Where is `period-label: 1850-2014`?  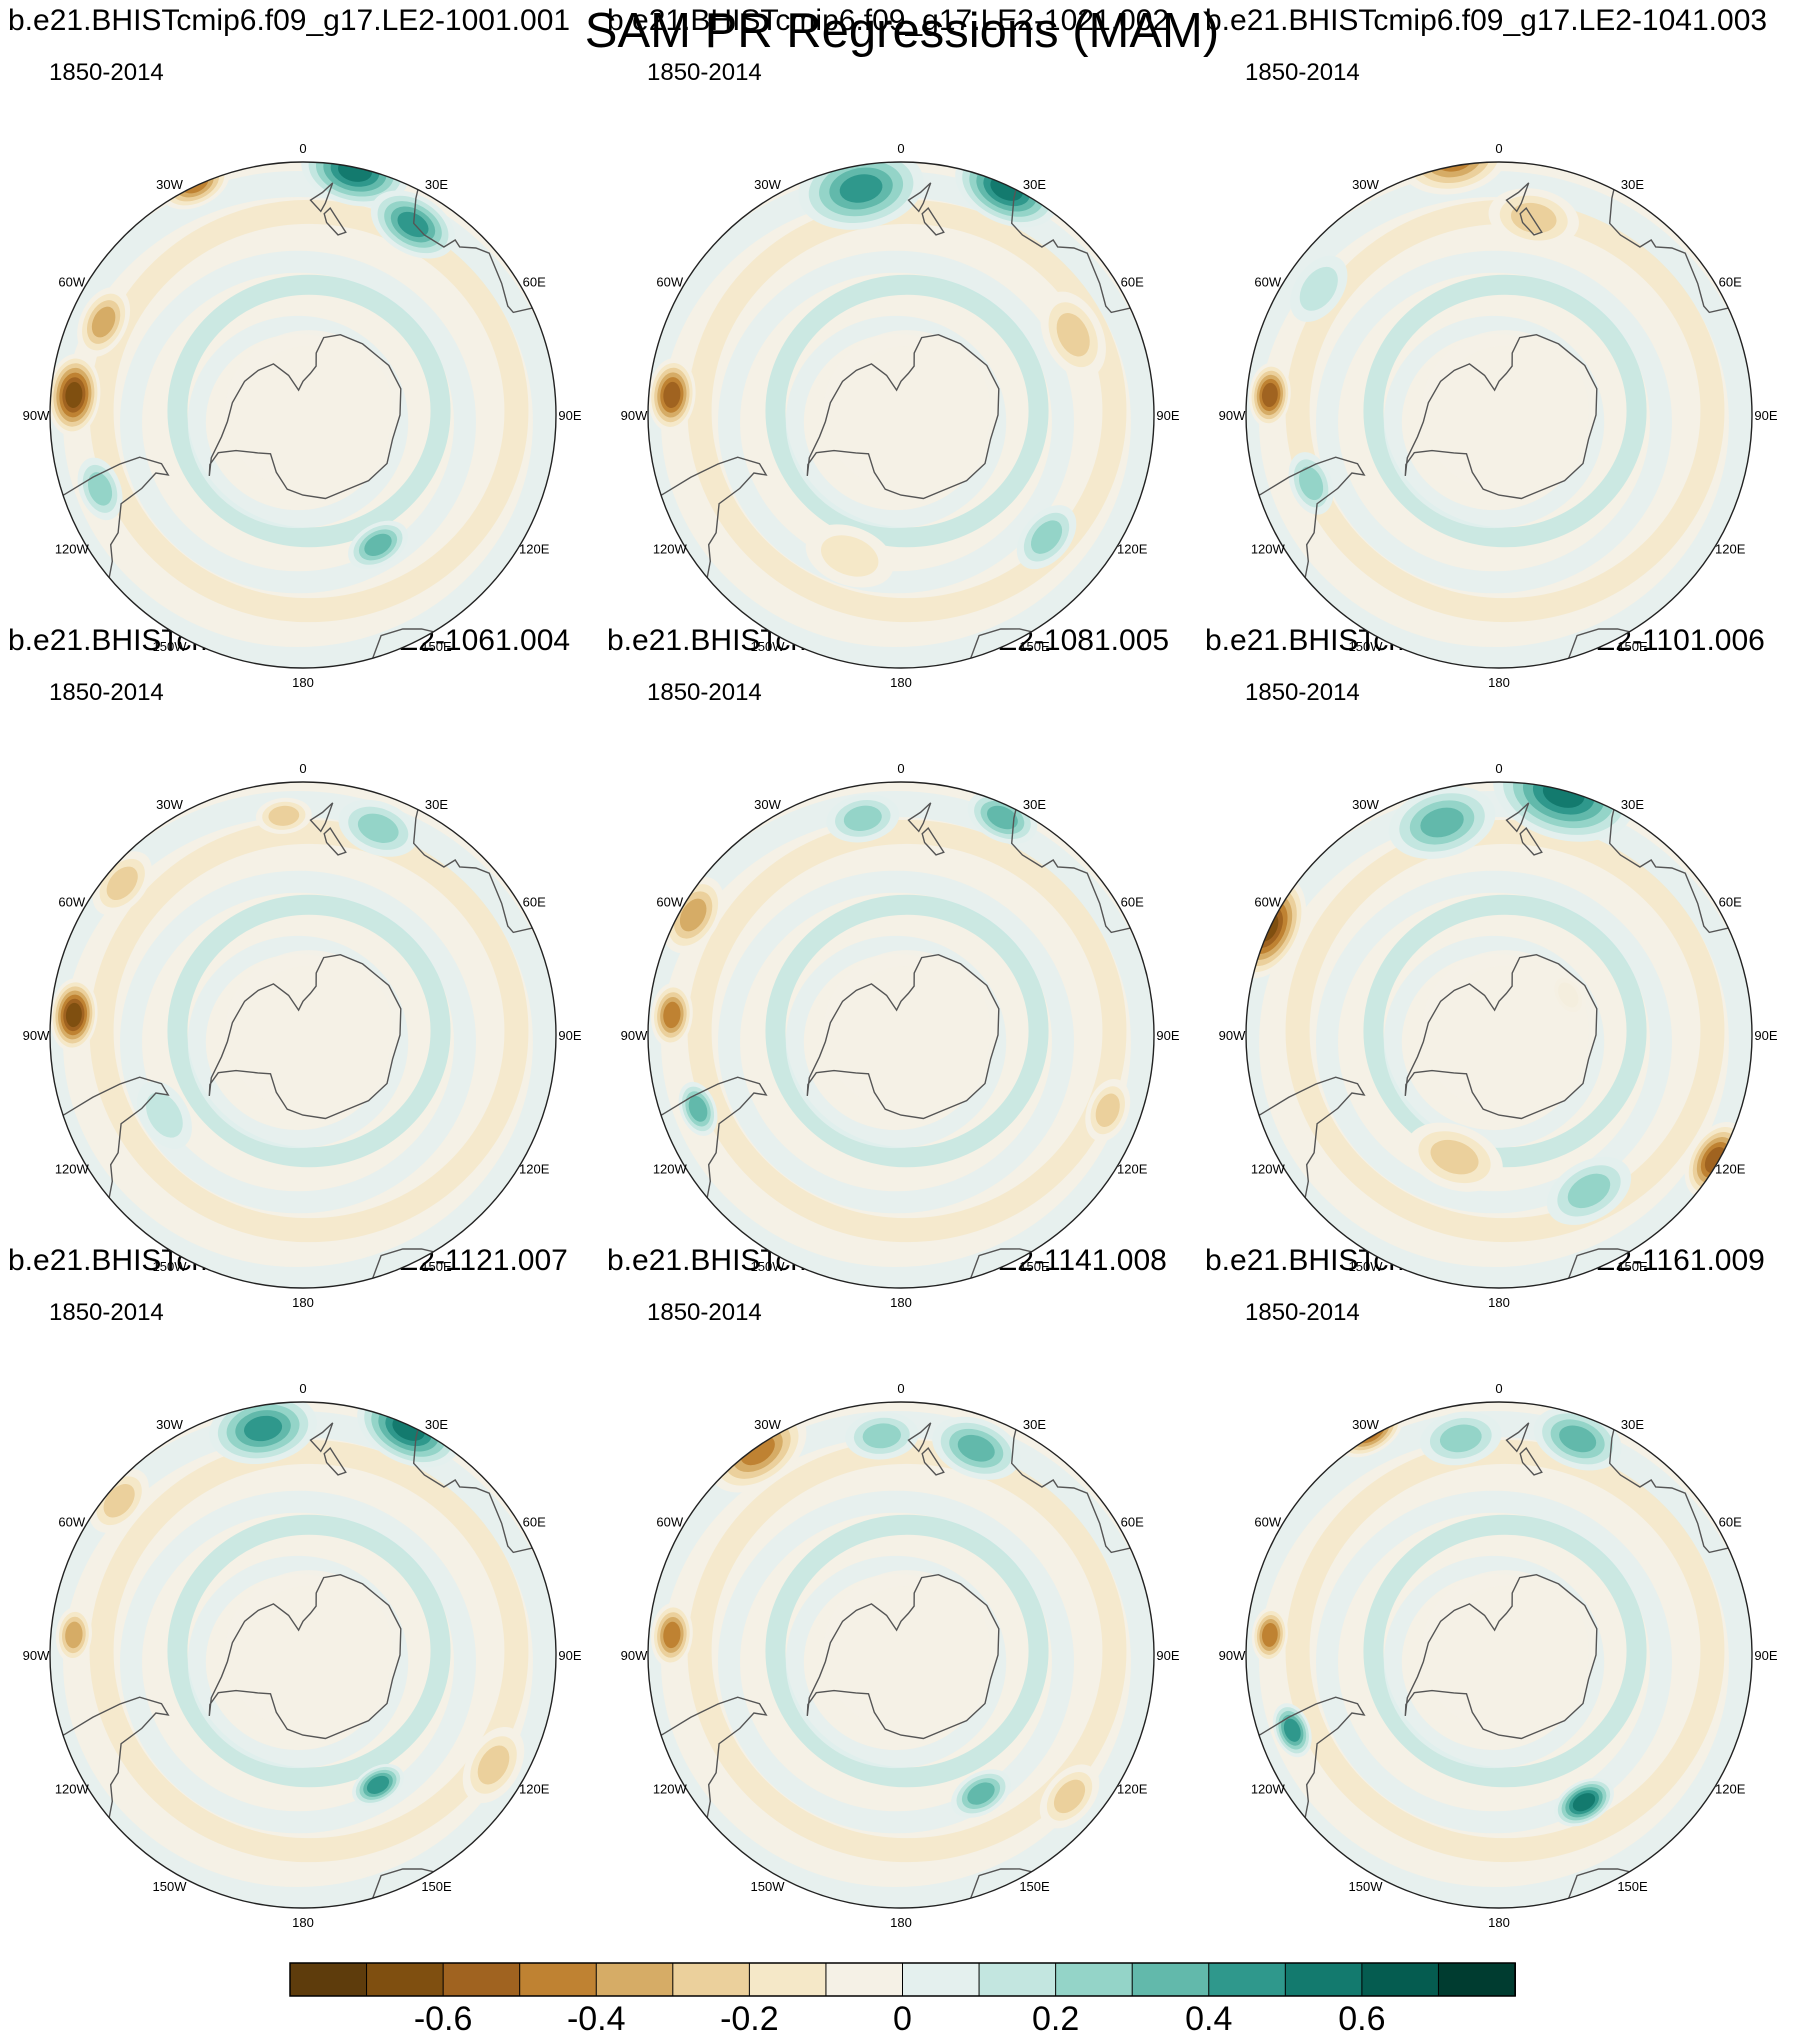
period-label: 1850-2014 is located at coordinates (704, 692).